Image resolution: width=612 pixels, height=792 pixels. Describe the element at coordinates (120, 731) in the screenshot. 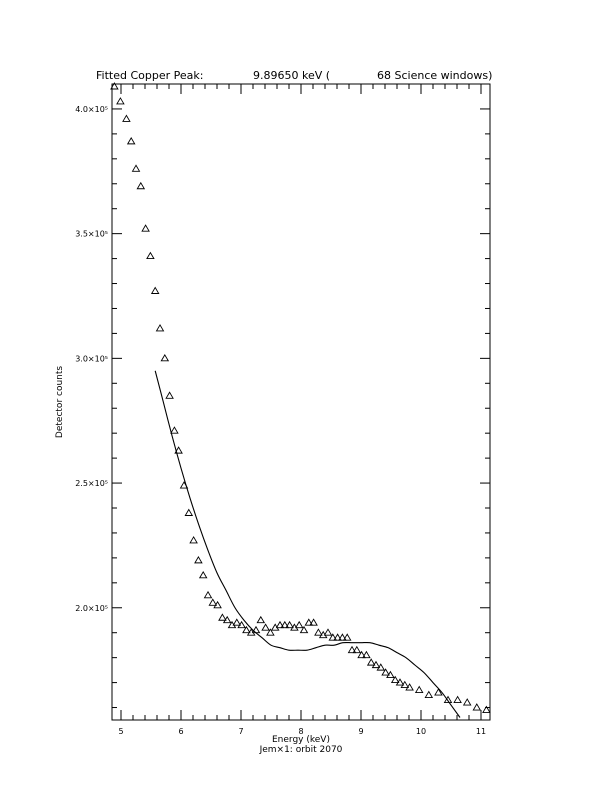

I see `x-tick-label: 5` at that location.